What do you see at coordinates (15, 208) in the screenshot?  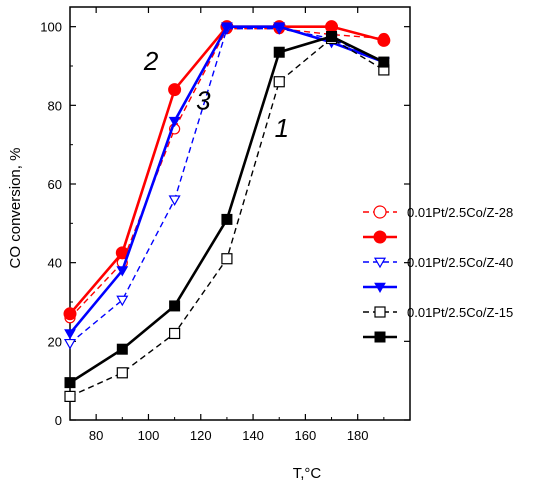 I see `y-axis-title: CO conversion, %` at bounding box center [15, 208].